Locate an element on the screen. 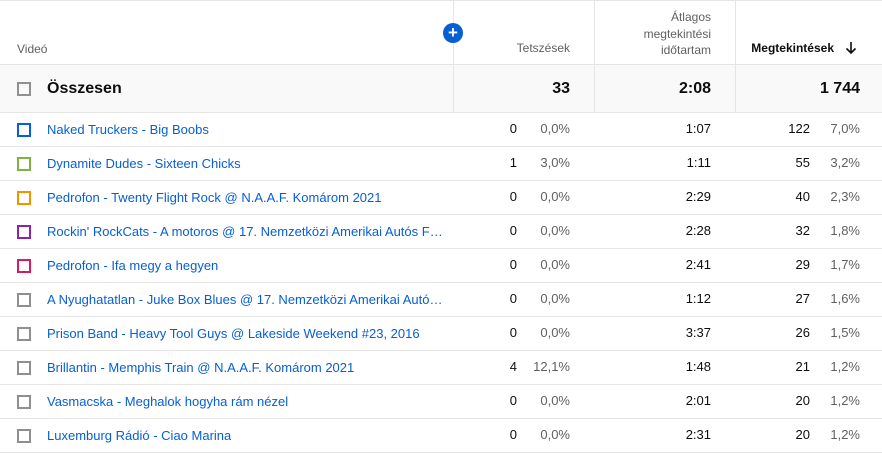  views-value: 55 is located at coordinates (802, 162).